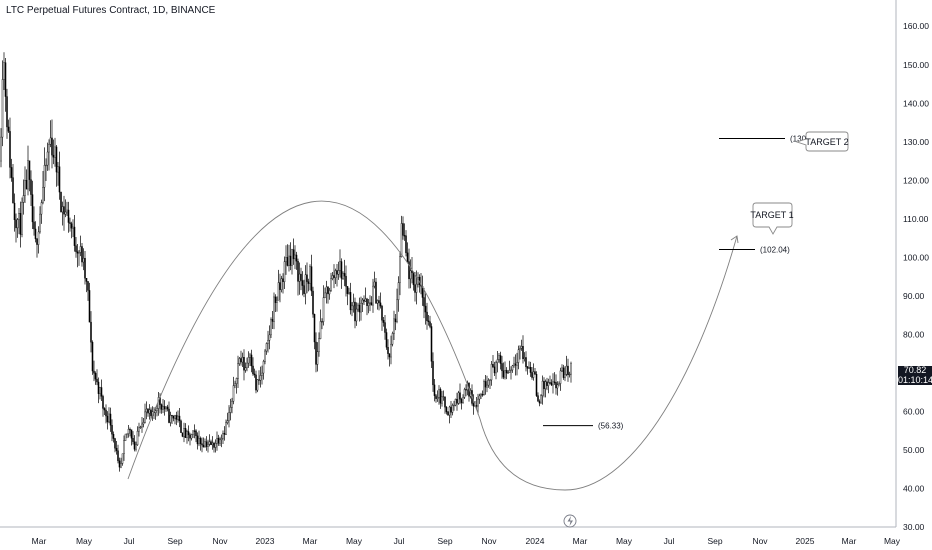 The width and height of the screenshot is (932, 550). I want to click on x-tick-label: Sep, so click(714, 541).